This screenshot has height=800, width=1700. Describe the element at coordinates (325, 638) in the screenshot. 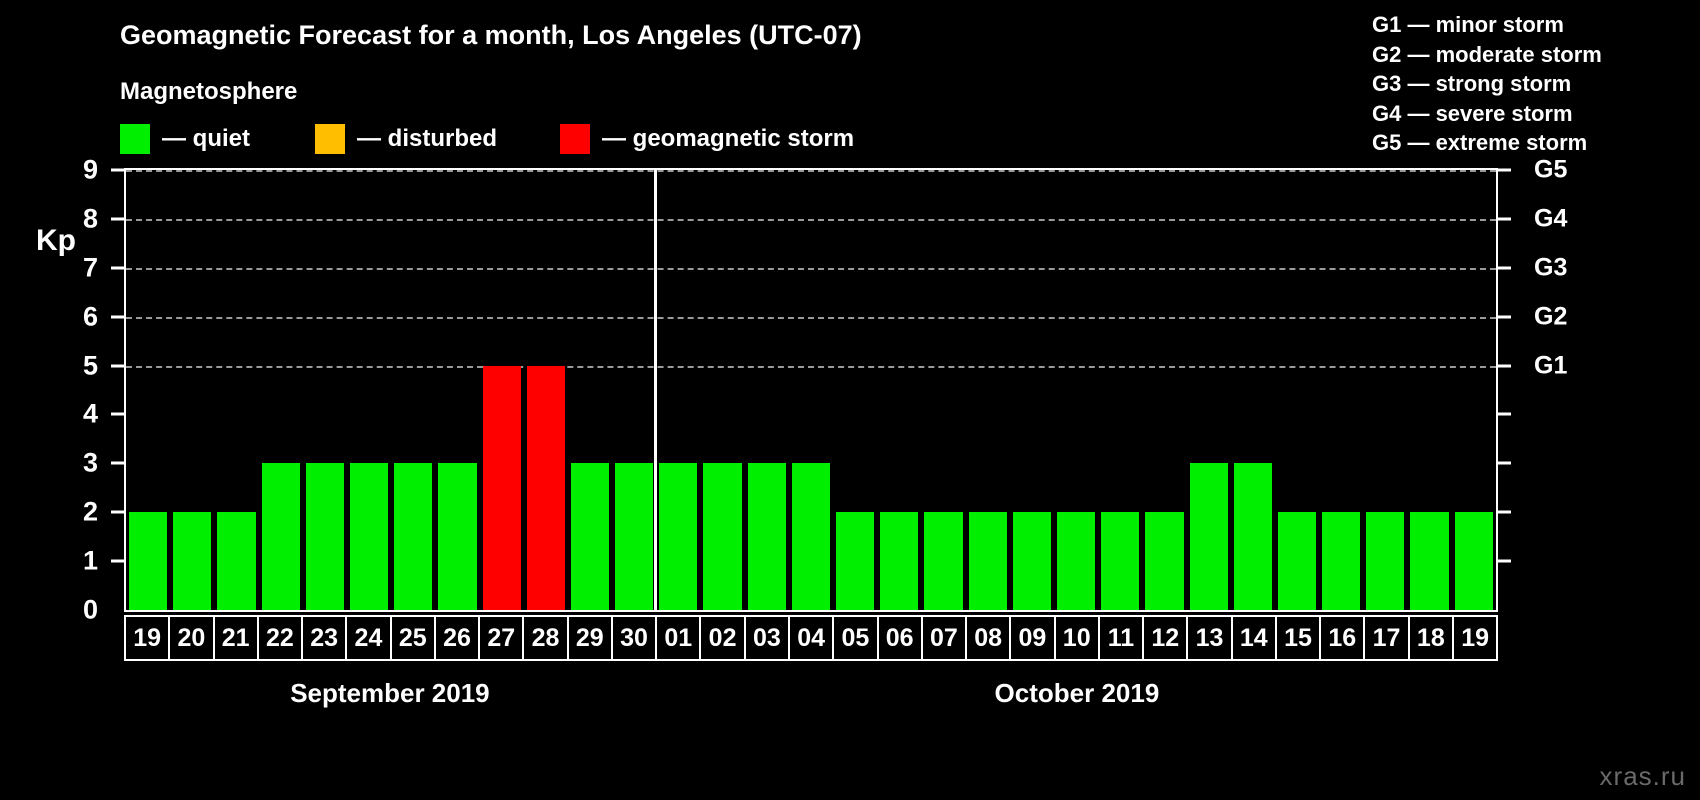

I see `day-cell-september-23: 23` at that location.